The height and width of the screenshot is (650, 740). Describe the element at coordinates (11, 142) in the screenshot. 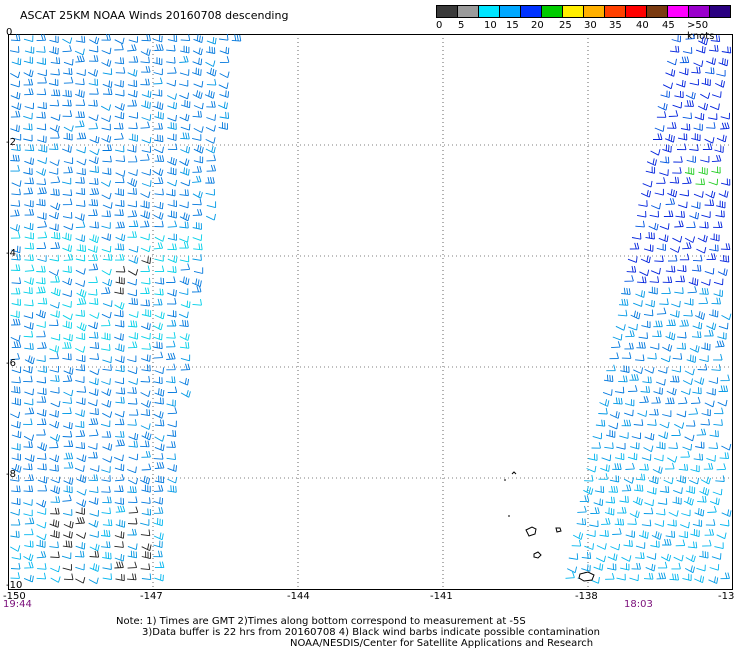

I see `lat-label: -2` at that location.